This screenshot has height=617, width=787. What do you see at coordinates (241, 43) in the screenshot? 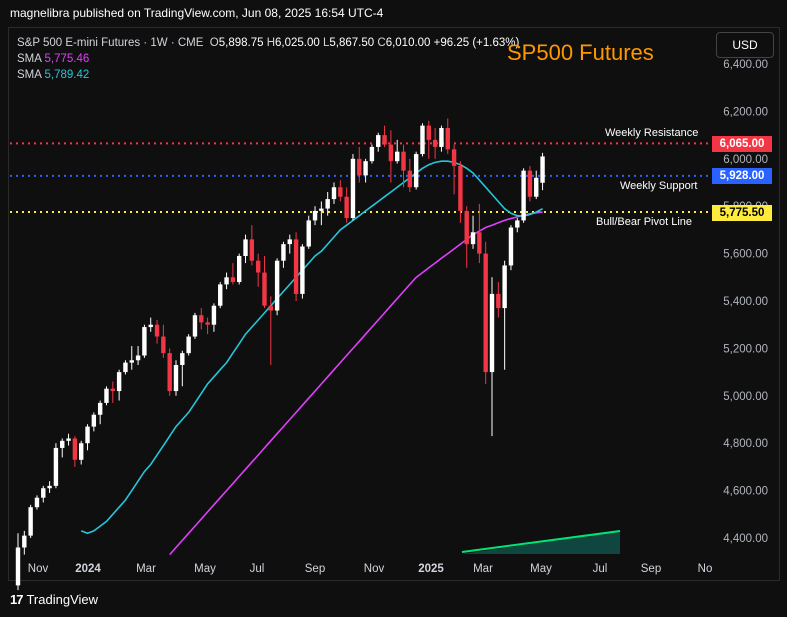
I see `open-value: 5,898.75` at bounding box center [241, 43].